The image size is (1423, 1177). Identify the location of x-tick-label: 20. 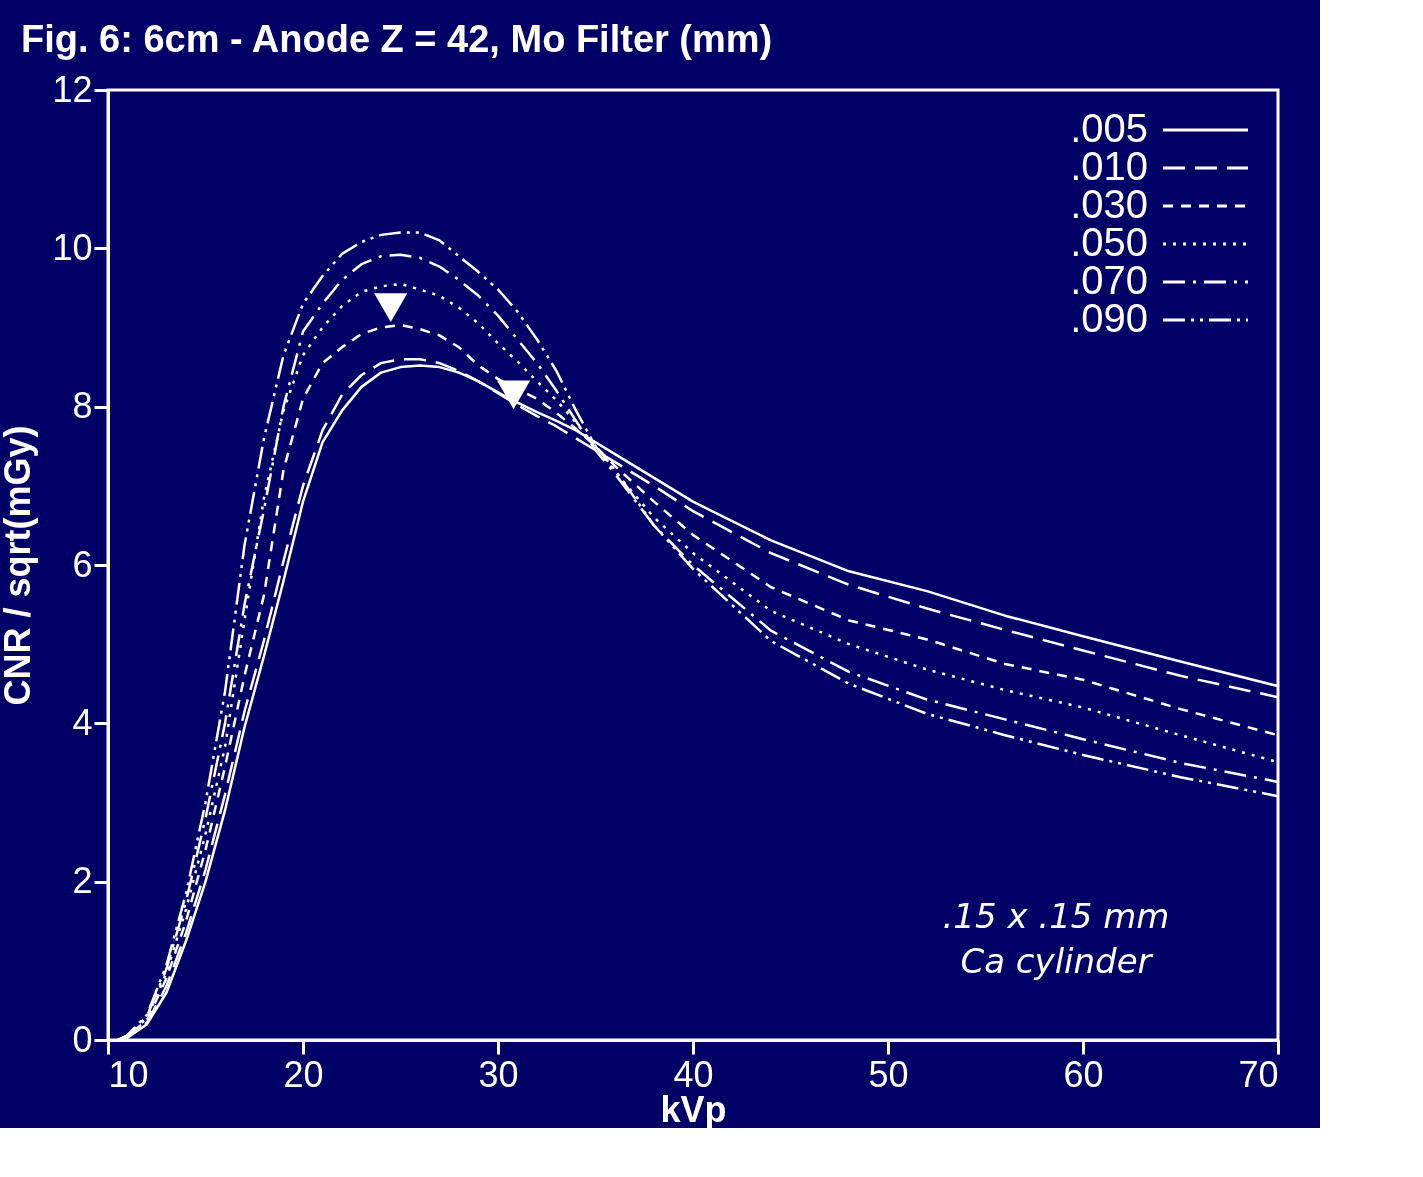
(303, 1074).